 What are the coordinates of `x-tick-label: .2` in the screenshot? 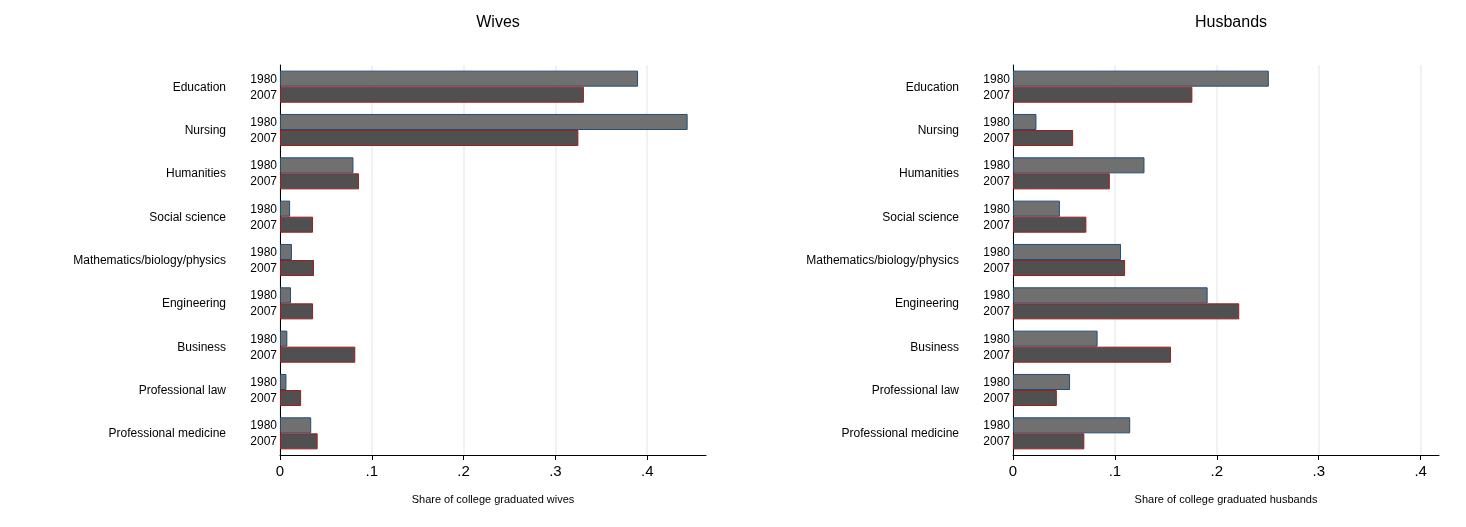 It's located at (1217, 470).